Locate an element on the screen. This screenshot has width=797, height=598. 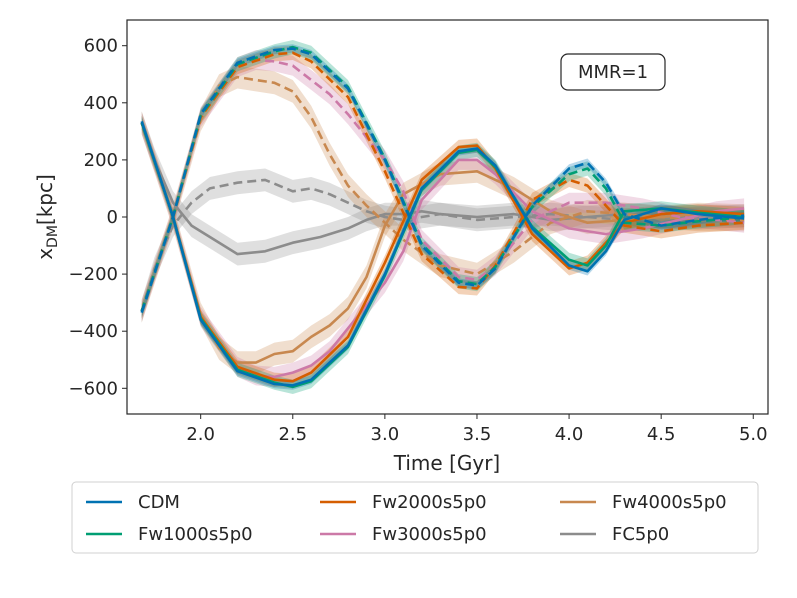
annotation-text: MMR=1 is located at coordinates (613, 72).